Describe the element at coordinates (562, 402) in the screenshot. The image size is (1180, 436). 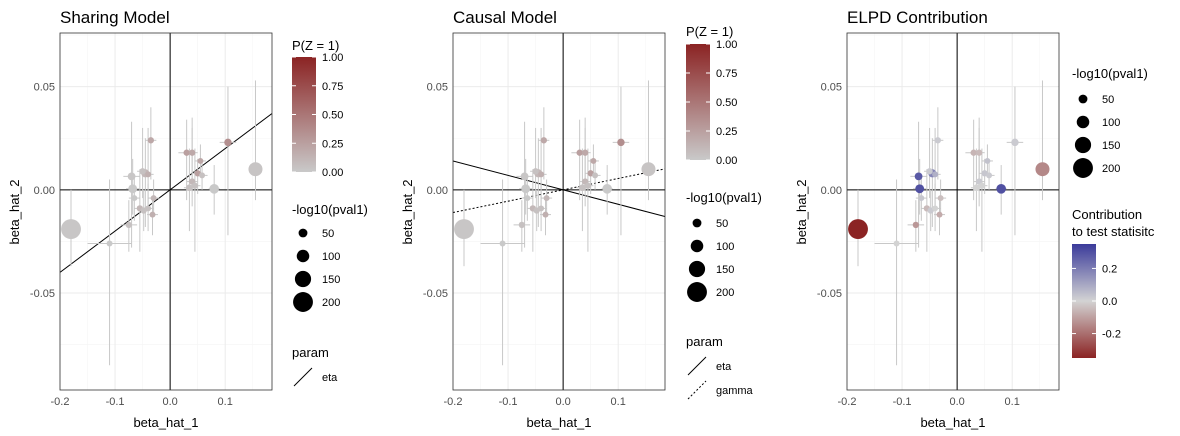
I see `x-tick-label: 0.0` at that location.